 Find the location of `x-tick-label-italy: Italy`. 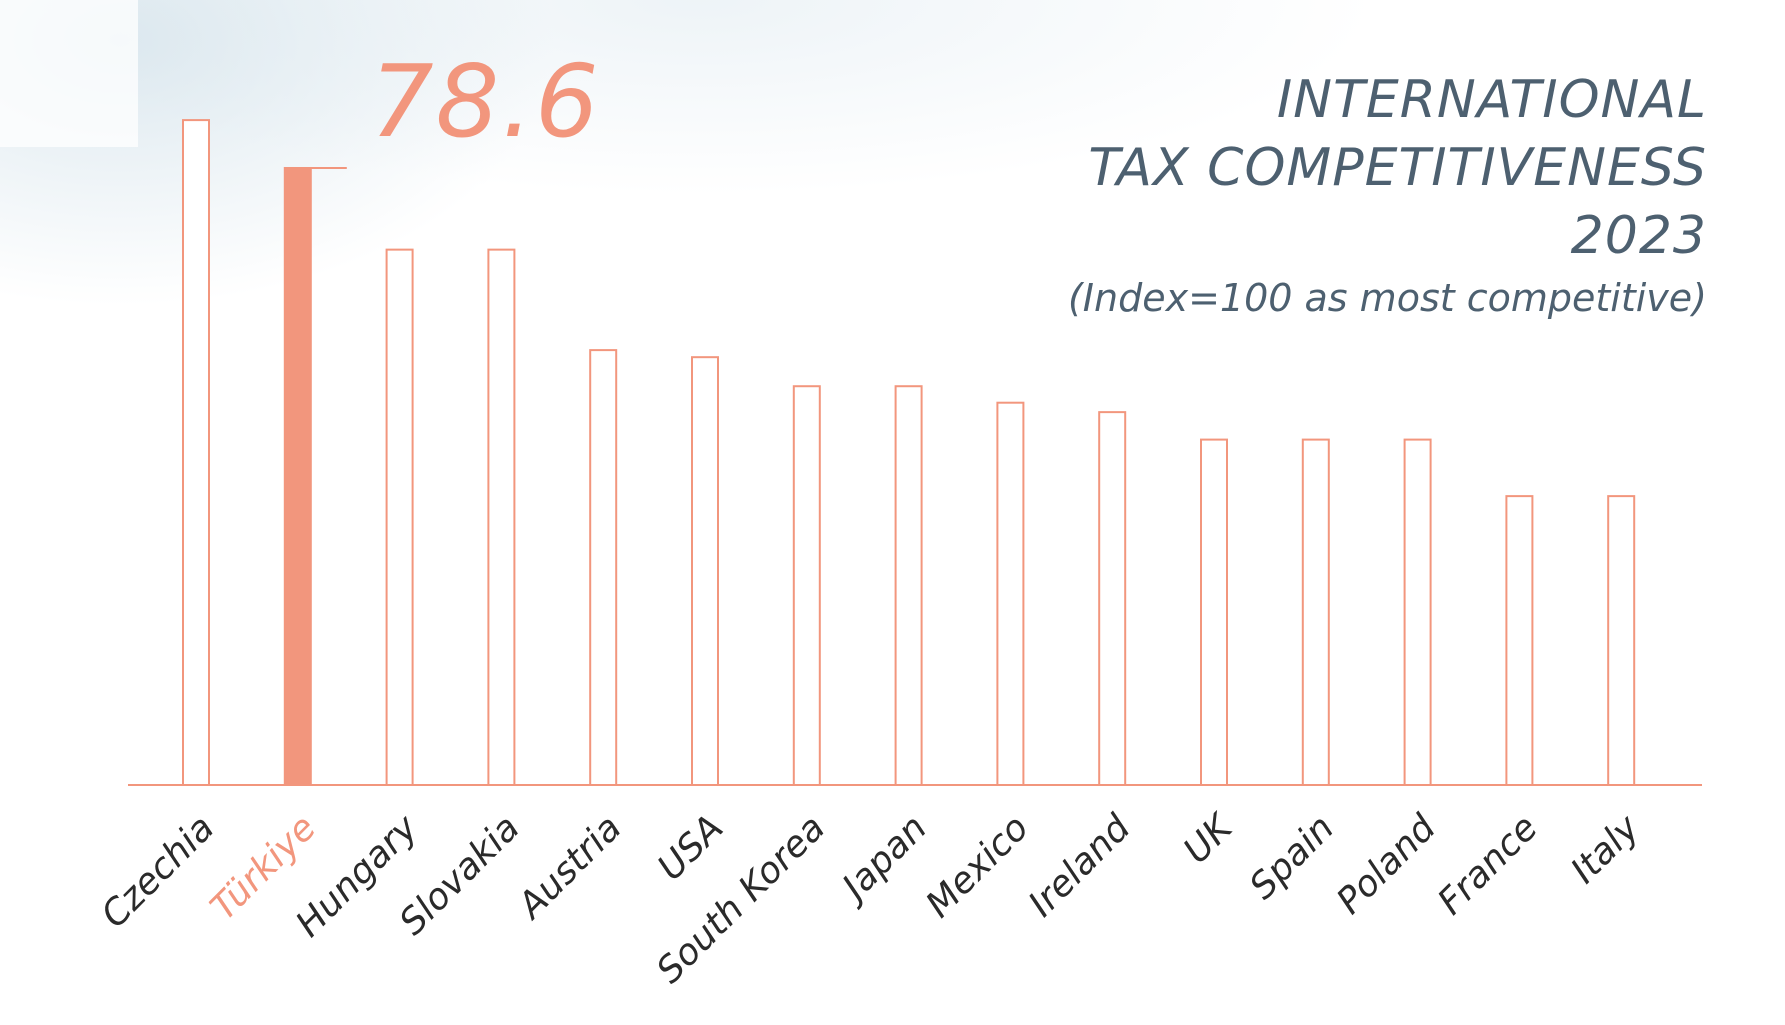

x-tick-label-italy: Italy is located at coordinates (1605, 849).